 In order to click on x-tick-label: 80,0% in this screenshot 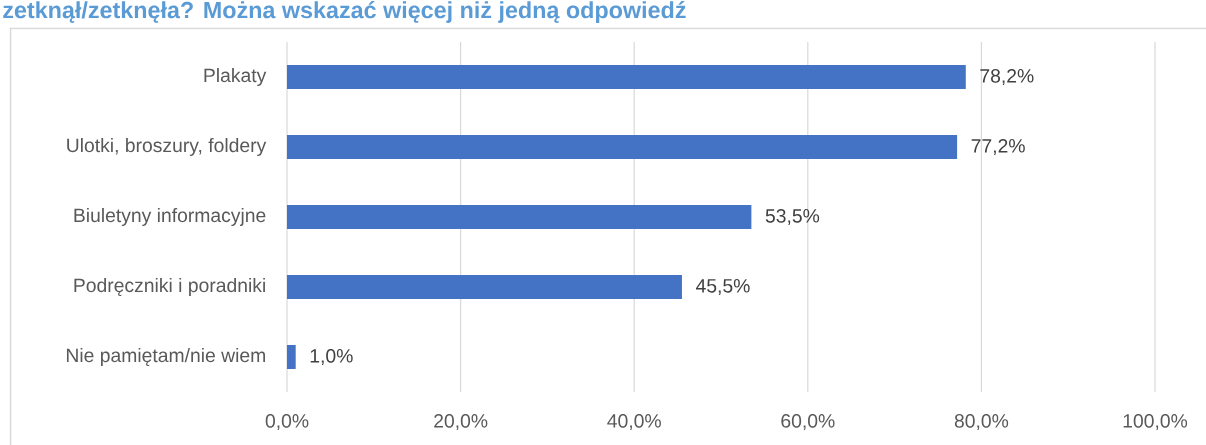, I will do `click(981, 422)`.